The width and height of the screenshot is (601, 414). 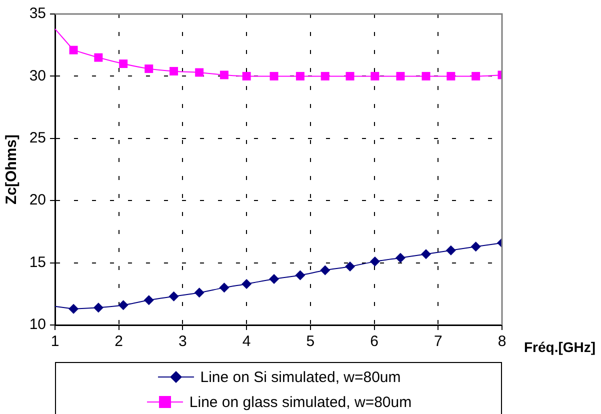 What do you see at coordinates (300, 402) in the screenshot?
I see `legend-label: Line on glass simulated, w=80um` at bounding box center [300, 402].